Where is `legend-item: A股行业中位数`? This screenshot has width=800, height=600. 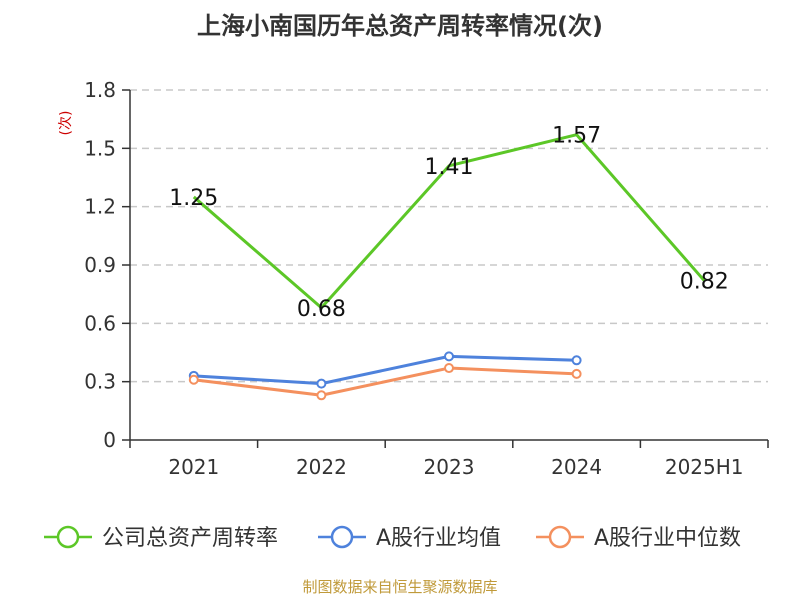
legend-item: A股行业中位数 is located at coordinates (638, 538).